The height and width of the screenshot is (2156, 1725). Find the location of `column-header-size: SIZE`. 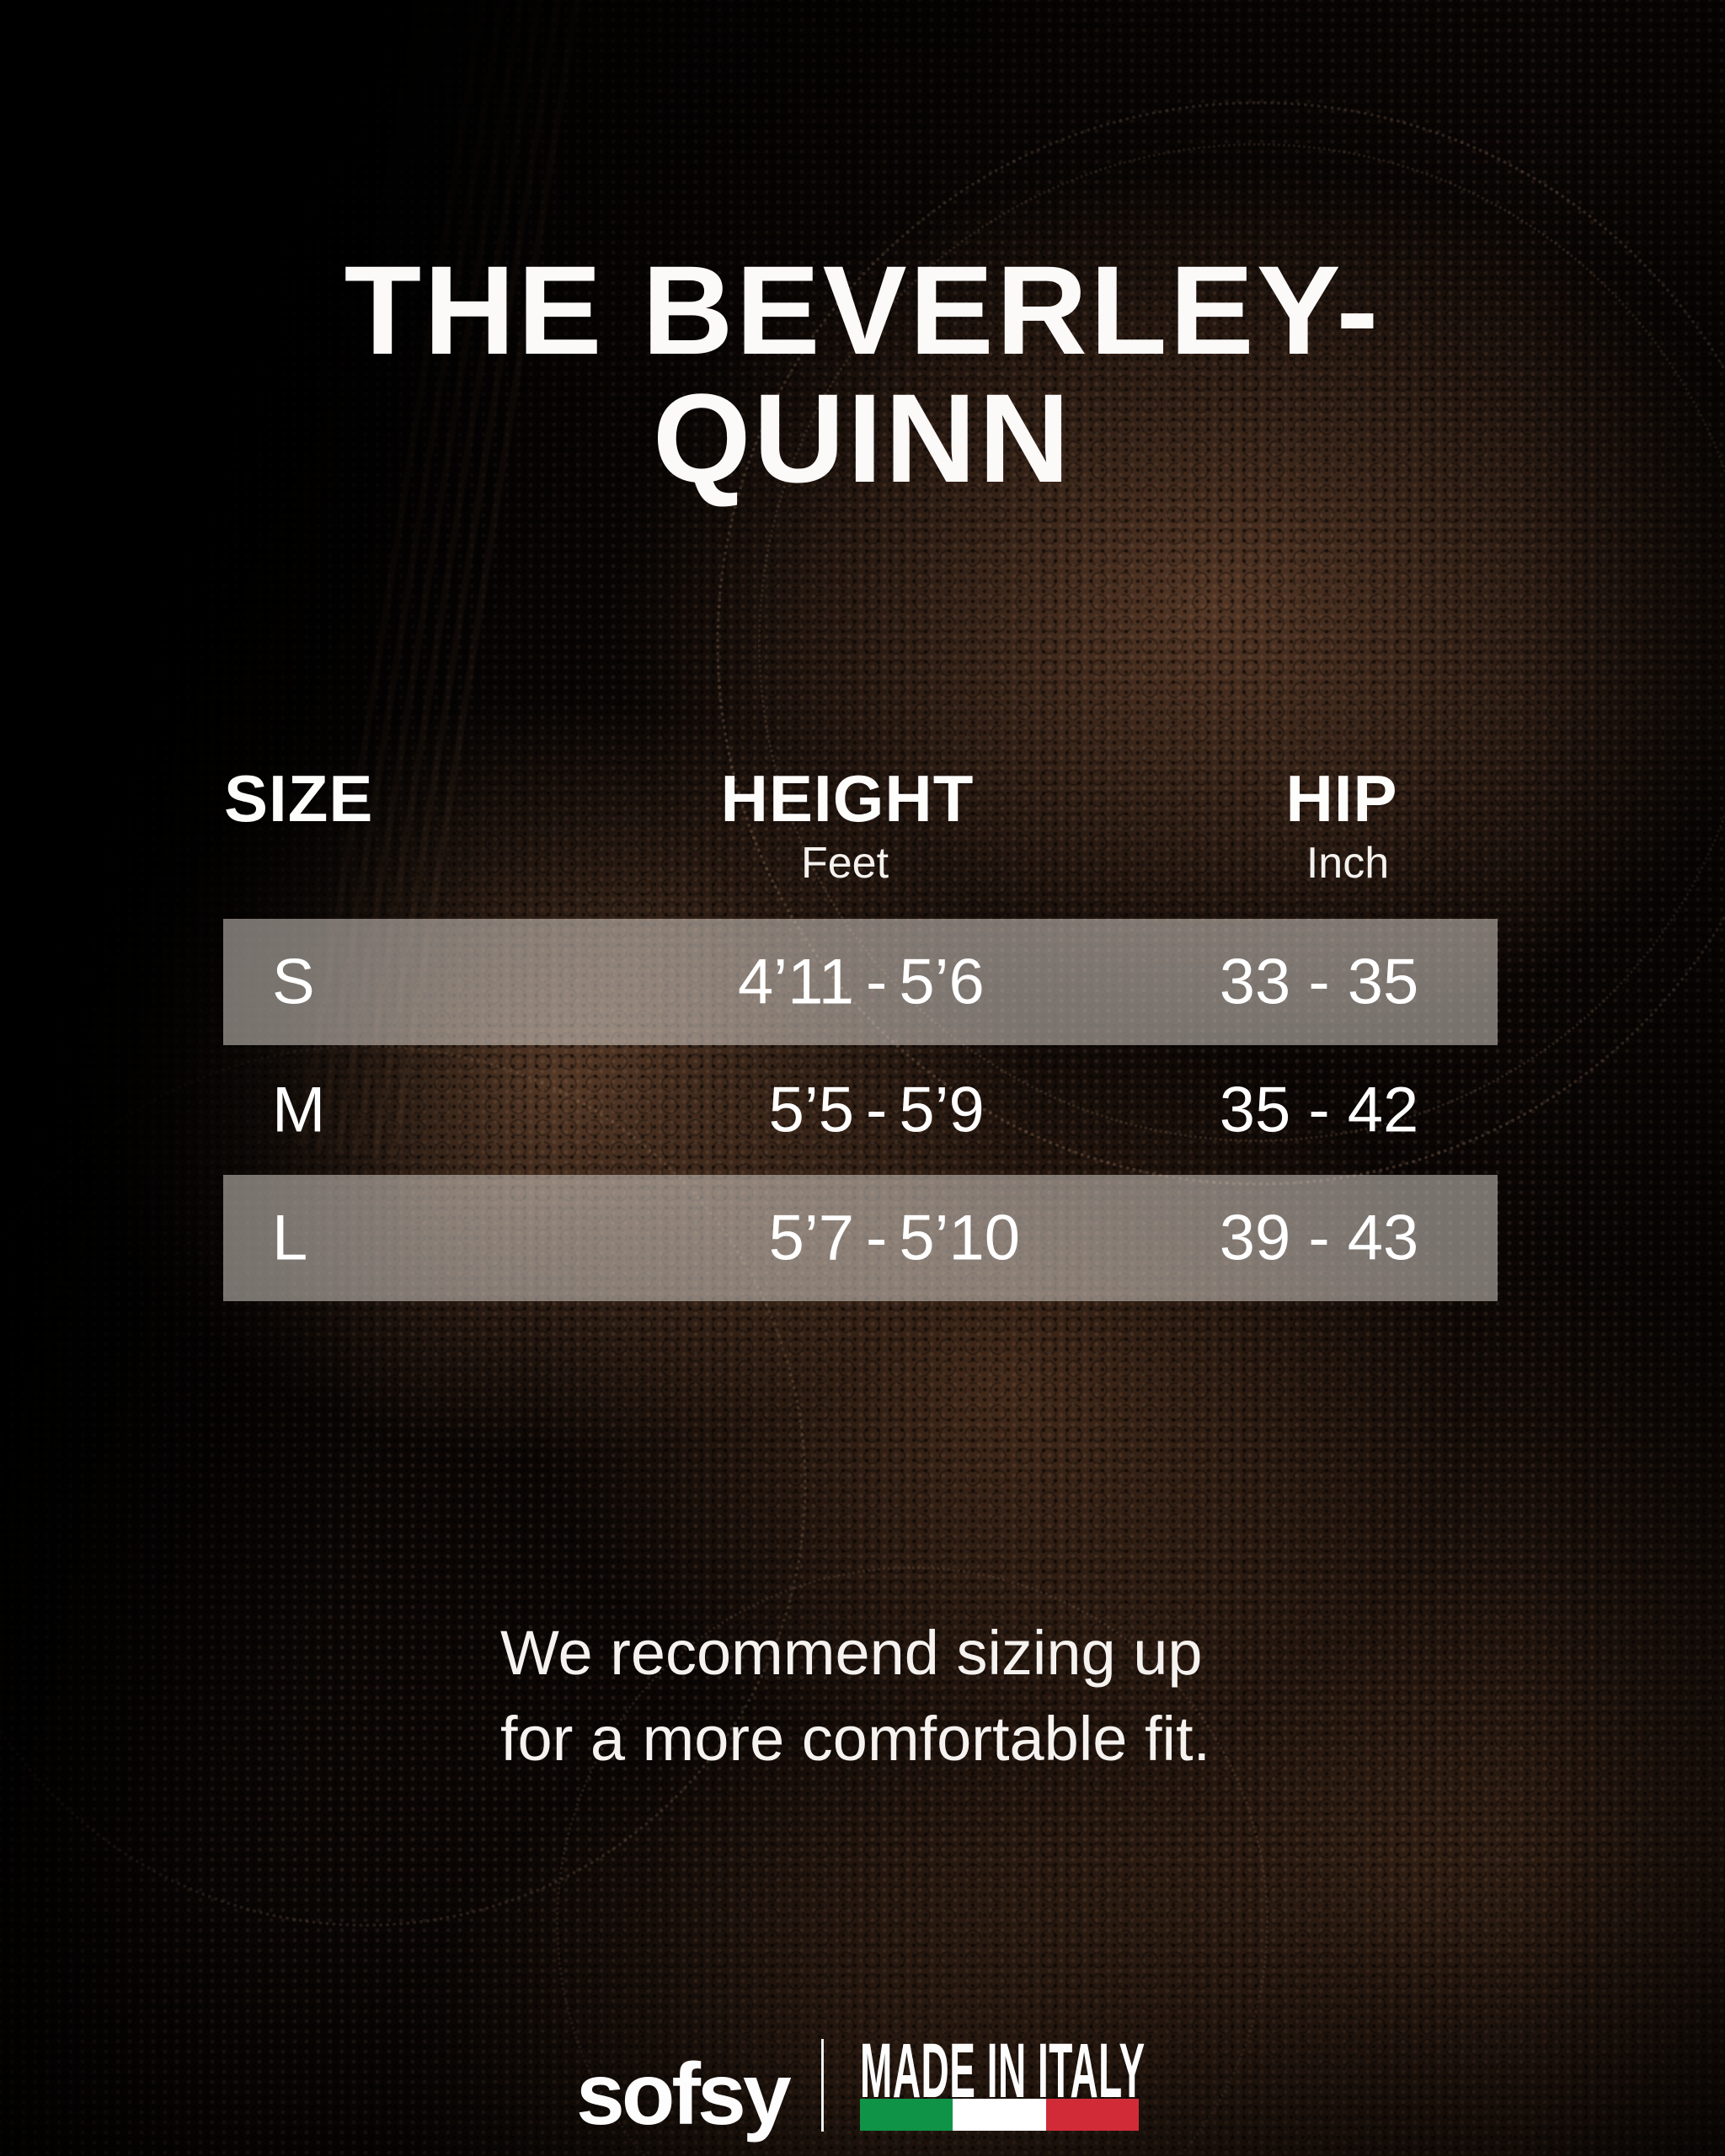

column-header-size: SIZE is located at coordinates (299, 798).